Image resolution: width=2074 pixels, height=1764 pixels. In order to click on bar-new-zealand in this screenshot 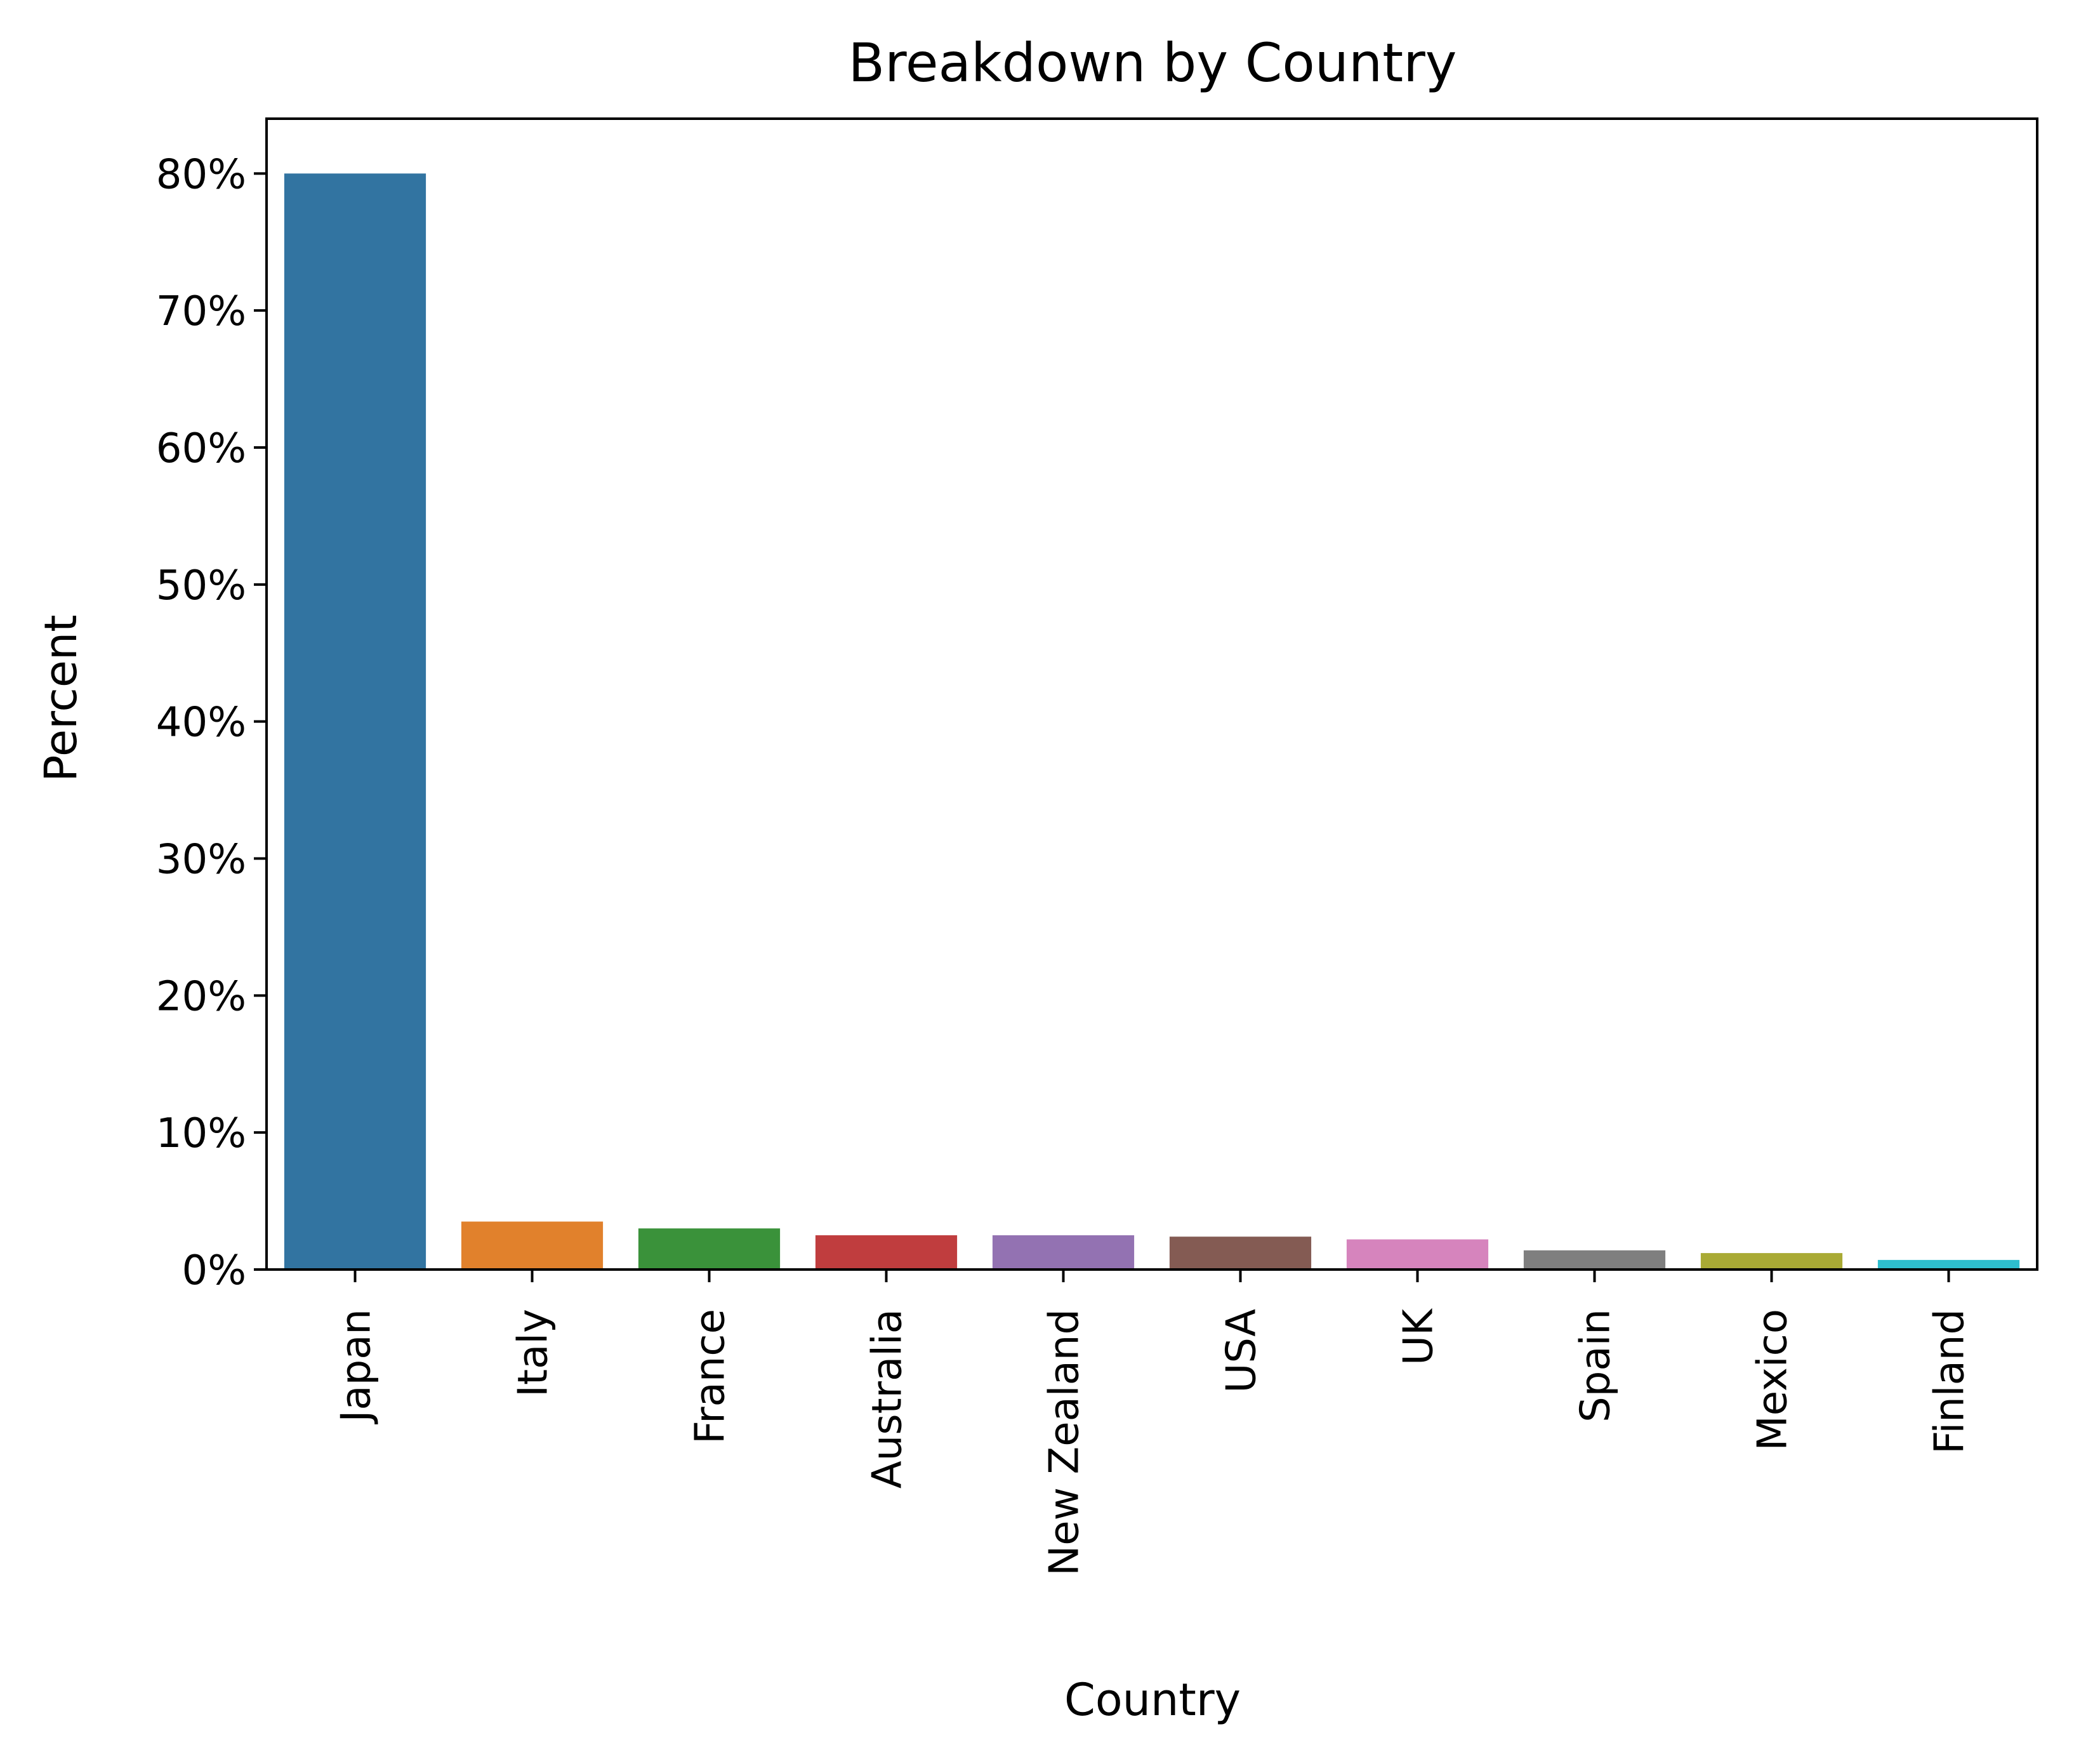, I will do `click(1063, 1252)`.